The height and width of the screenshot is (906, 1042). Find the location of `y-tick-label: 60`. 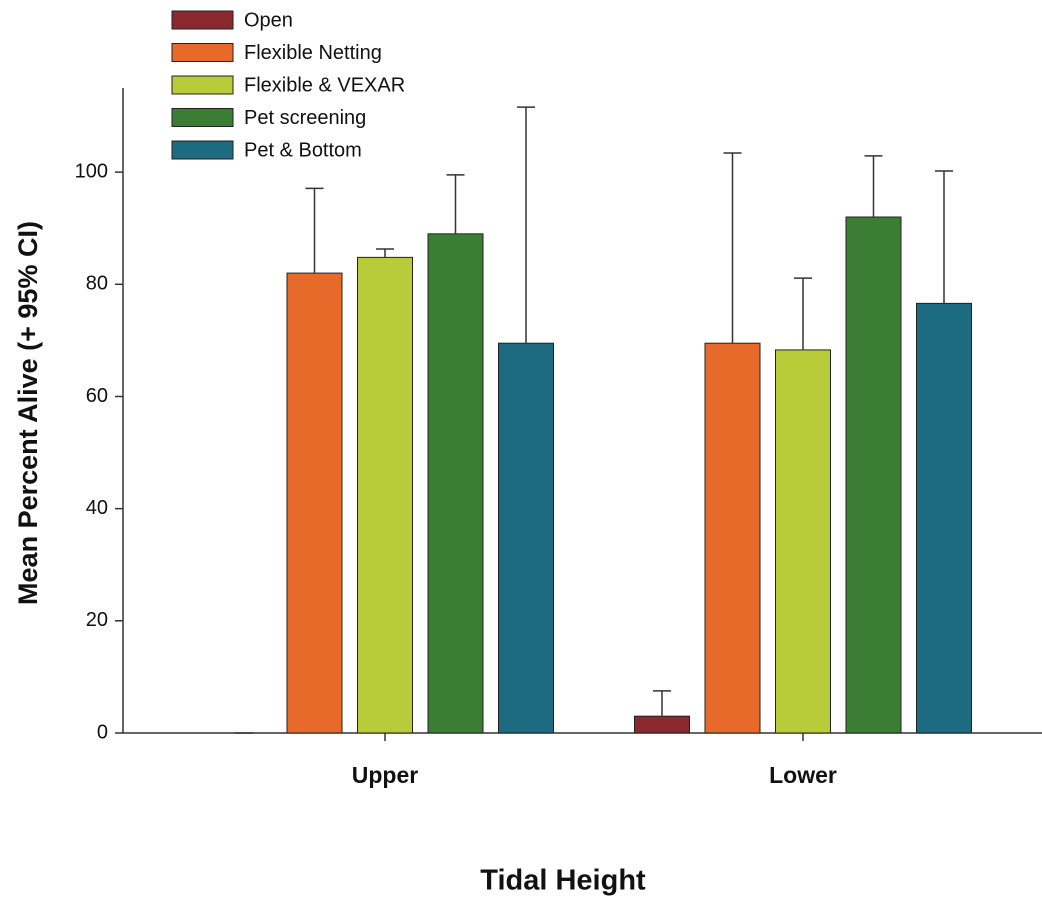

y-tick-label: 60 is located at coordinates (97, 396).